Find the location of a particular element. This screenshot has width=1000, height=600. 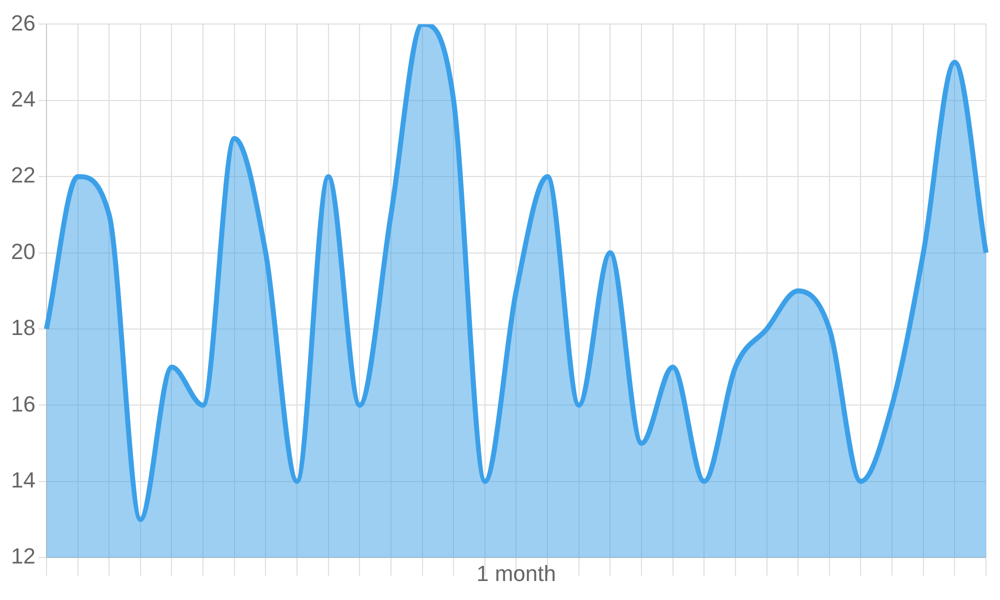

y-tick-label: 18 is located at coordinates (23, 327).